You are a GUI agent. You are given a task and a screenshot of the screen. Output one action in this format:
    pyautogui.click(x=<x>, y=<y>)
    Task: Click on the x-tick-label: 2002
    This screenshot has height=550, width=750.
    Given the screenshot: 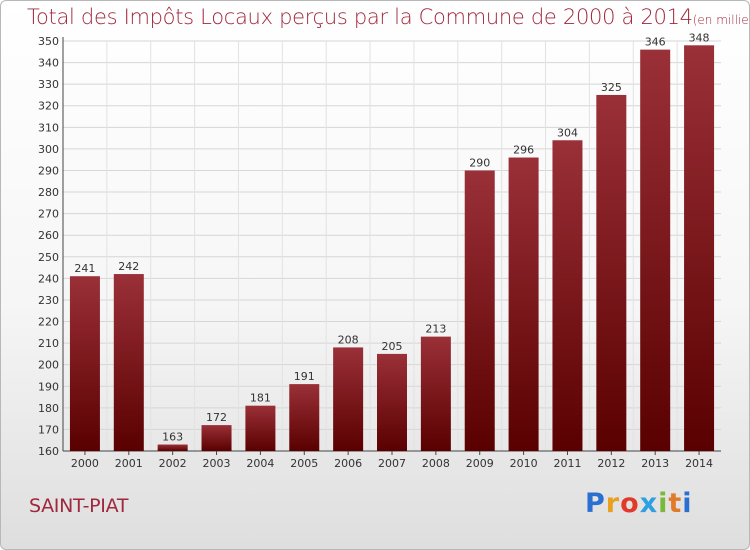 What is the action you would take?
    pyautogui.click(x=173, y=463)
    